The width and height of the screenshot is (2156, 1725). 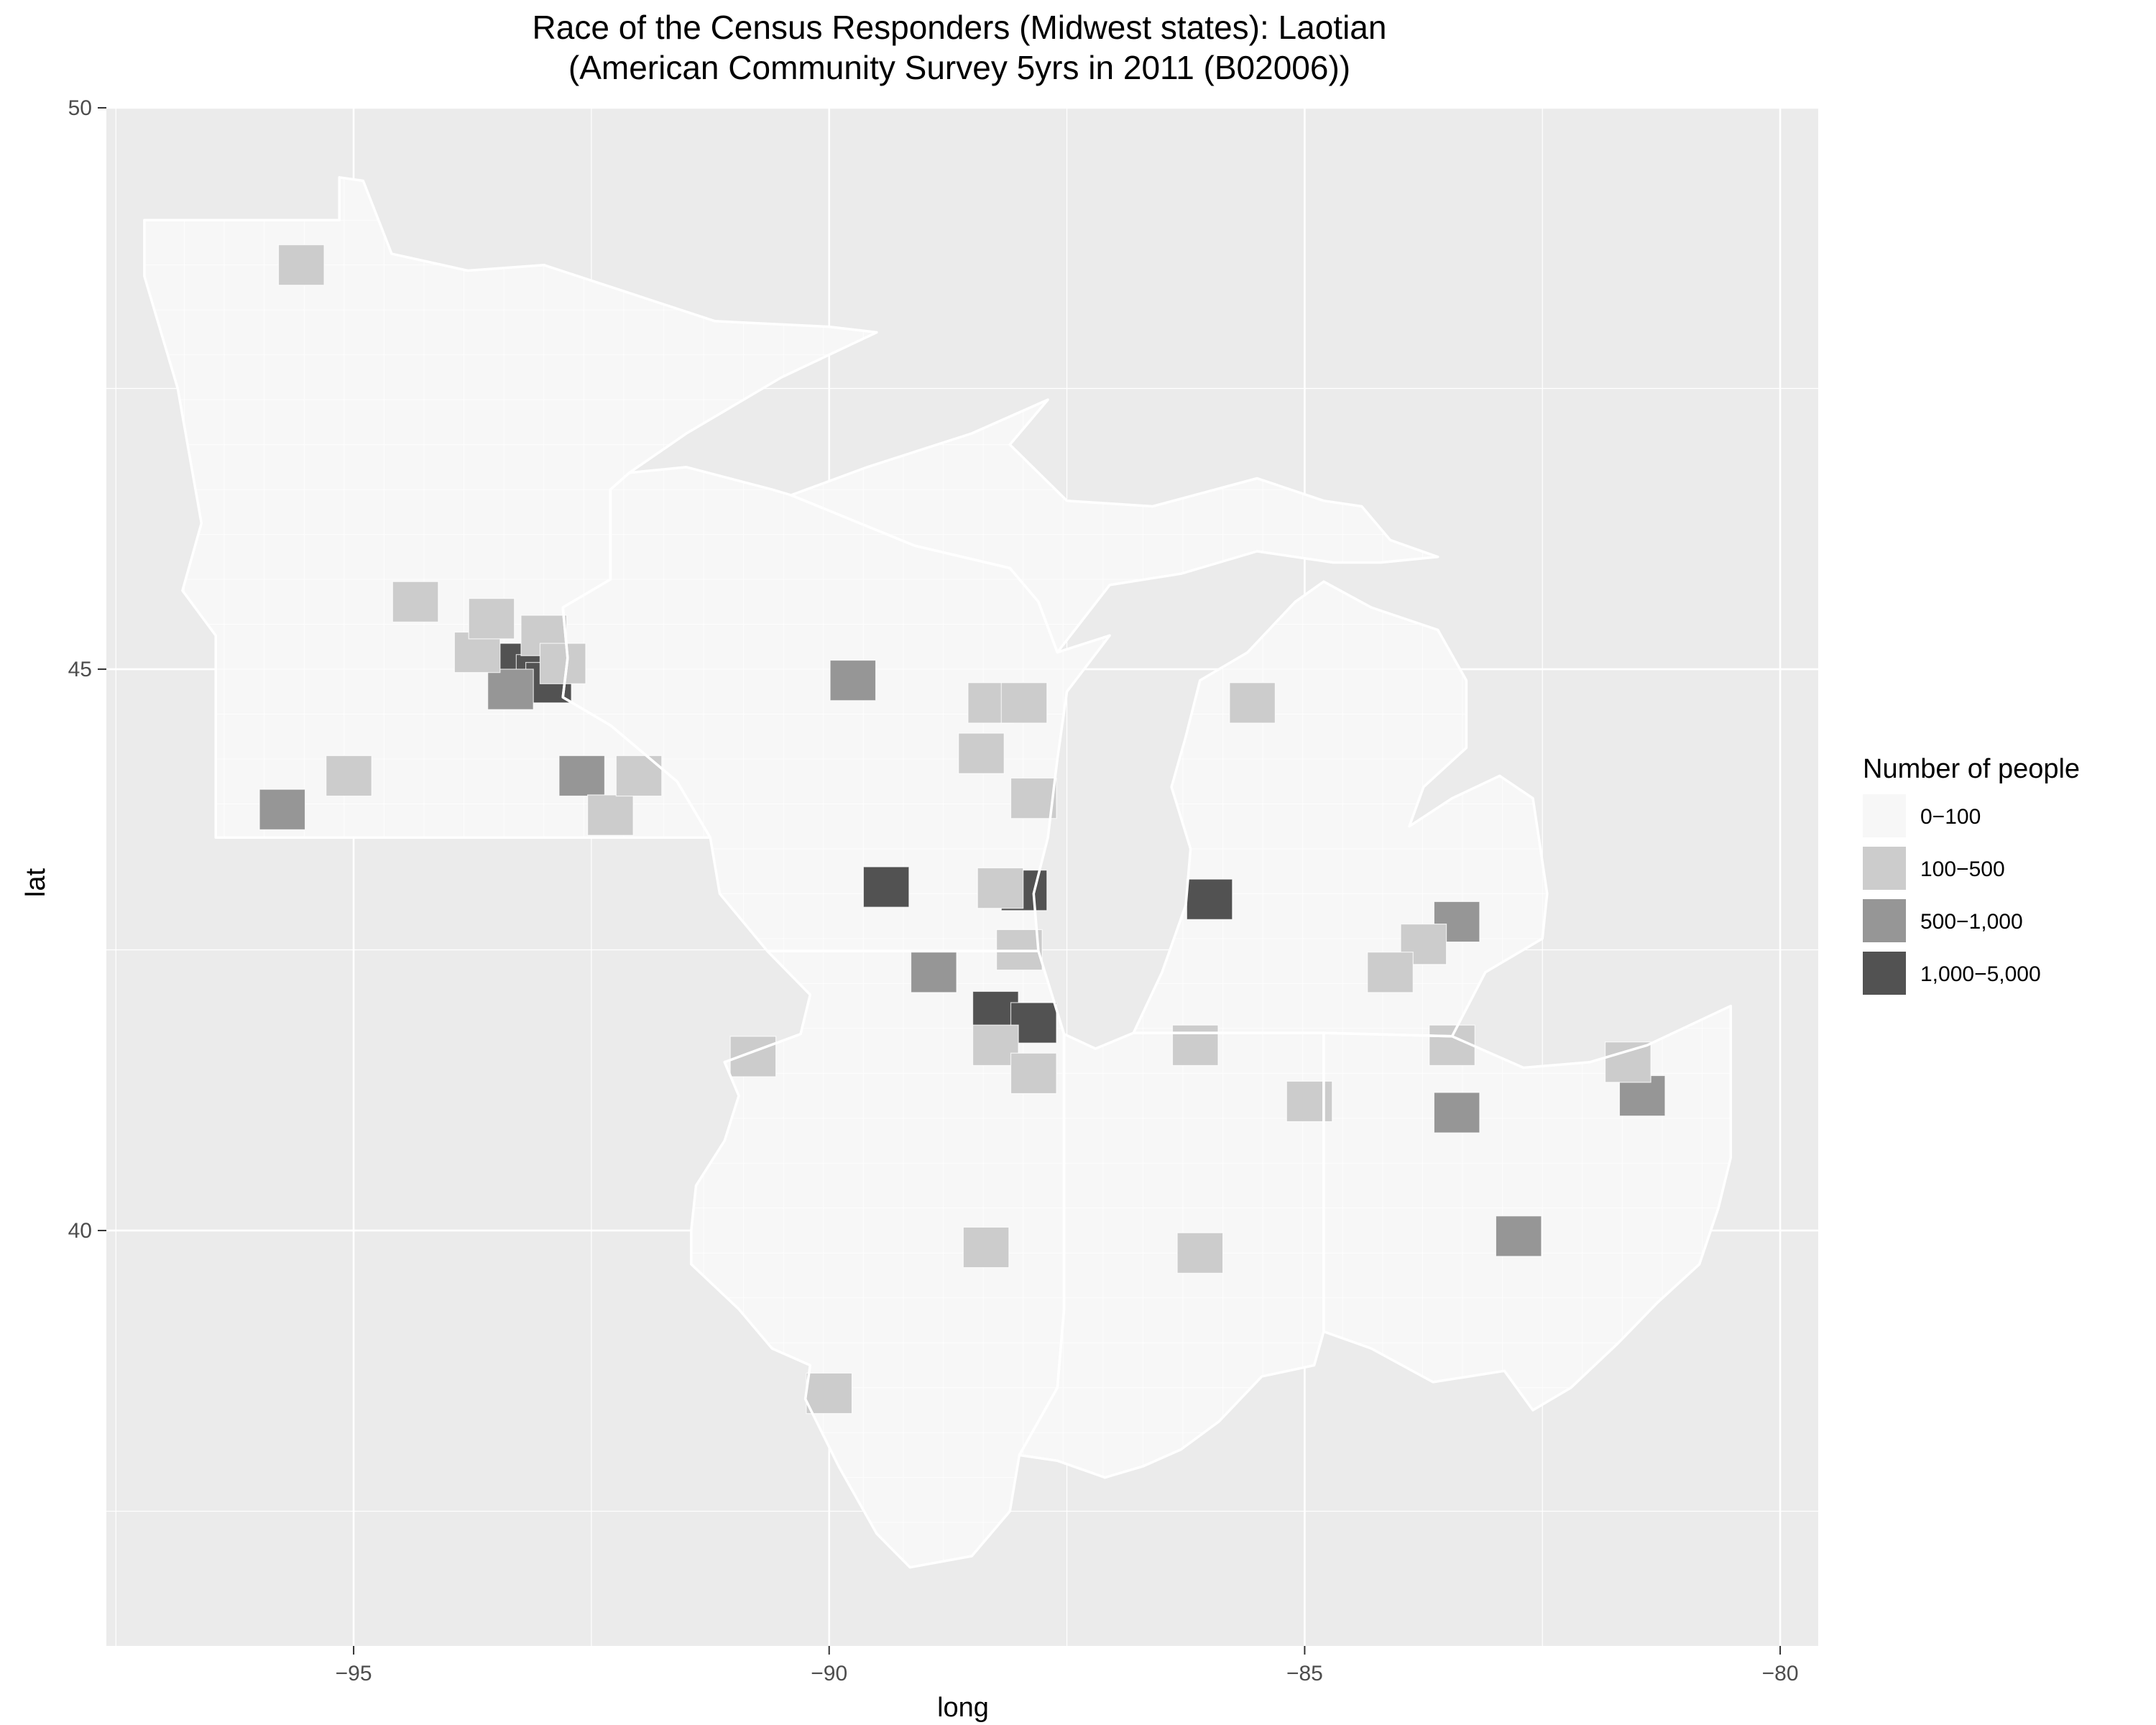 I want to click on state-outline-michiganLower, so click(x=1340, y=809).